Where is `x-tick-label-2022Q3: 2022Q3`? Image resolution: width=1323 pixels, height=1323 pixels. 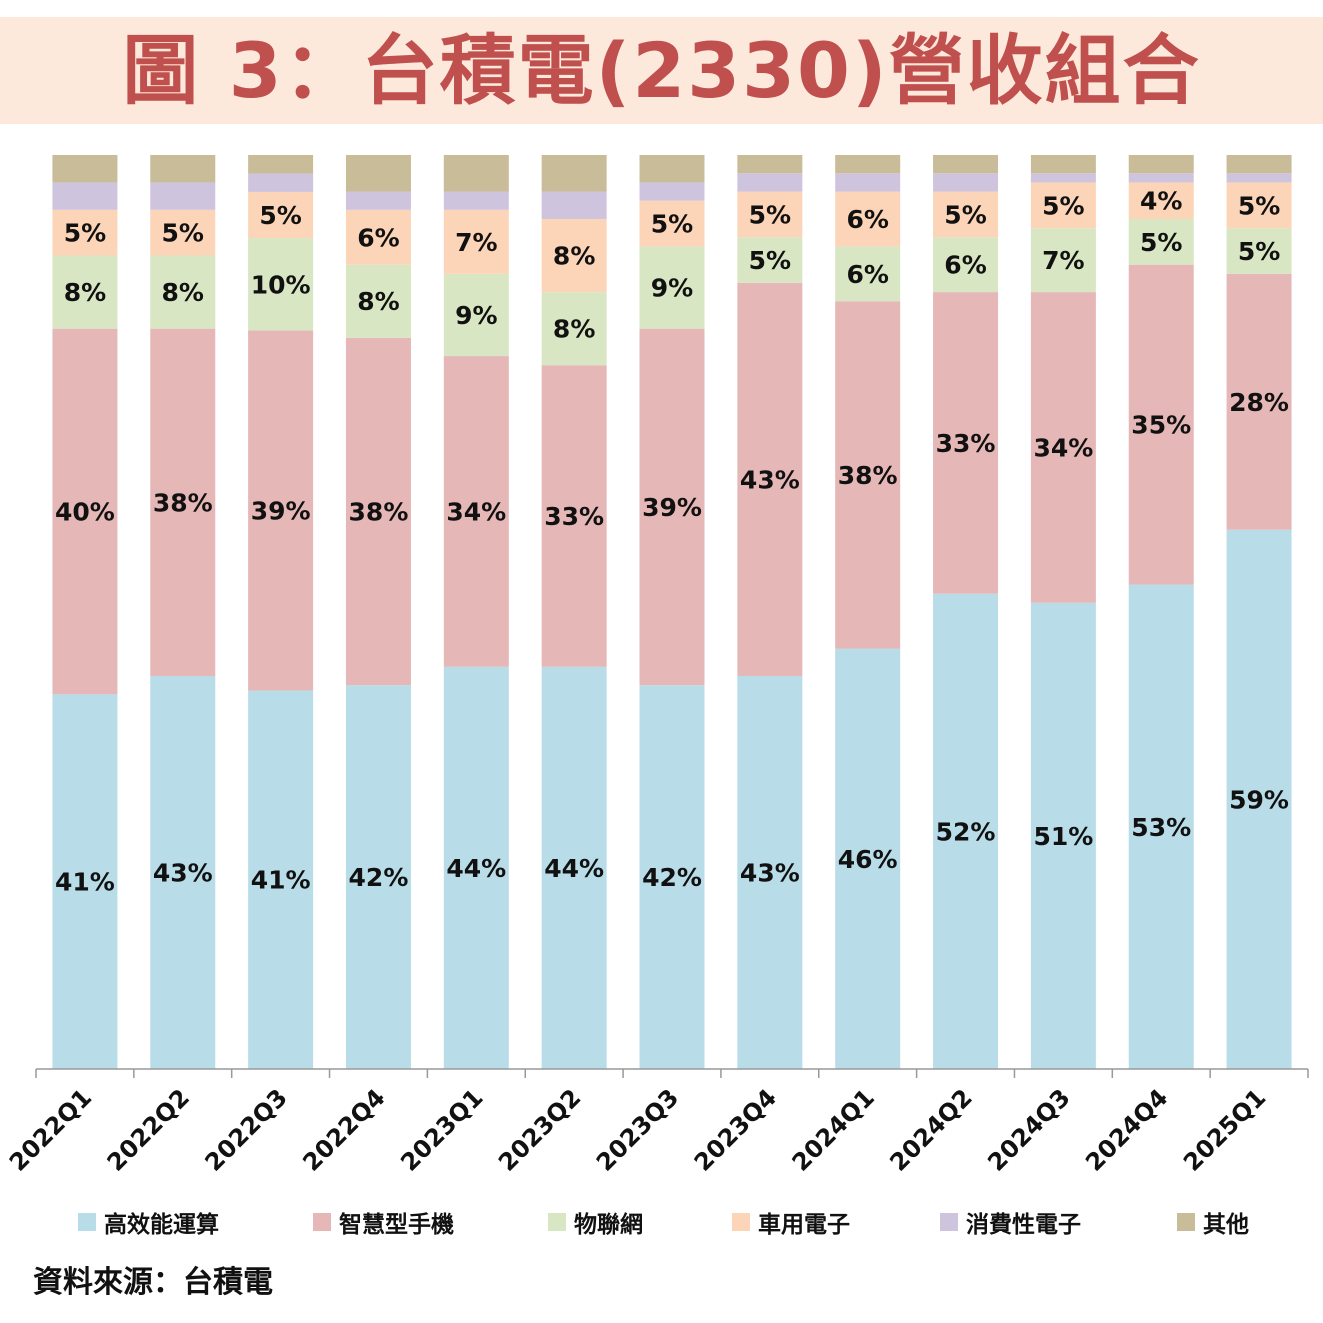 x-tick-label-2022Q3: 2022Q3 is located at coordinates (246, 1129).